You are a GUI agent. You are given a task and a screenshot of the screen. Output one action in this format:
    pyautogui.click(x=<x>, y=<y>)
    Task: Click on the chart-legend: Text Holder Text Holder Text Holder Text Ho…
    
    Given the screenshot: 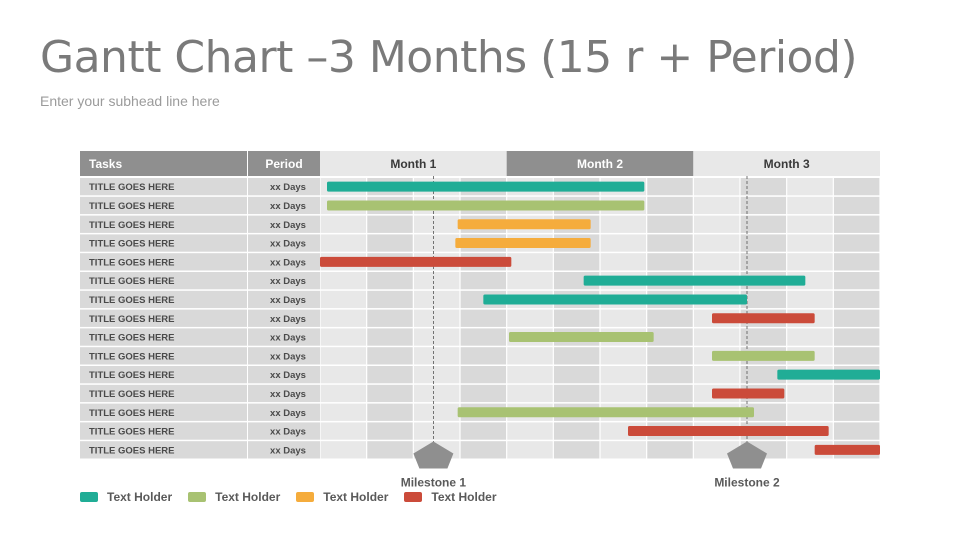 What is the action you would take?
    pyautogui.click(x=296, y=497)
    